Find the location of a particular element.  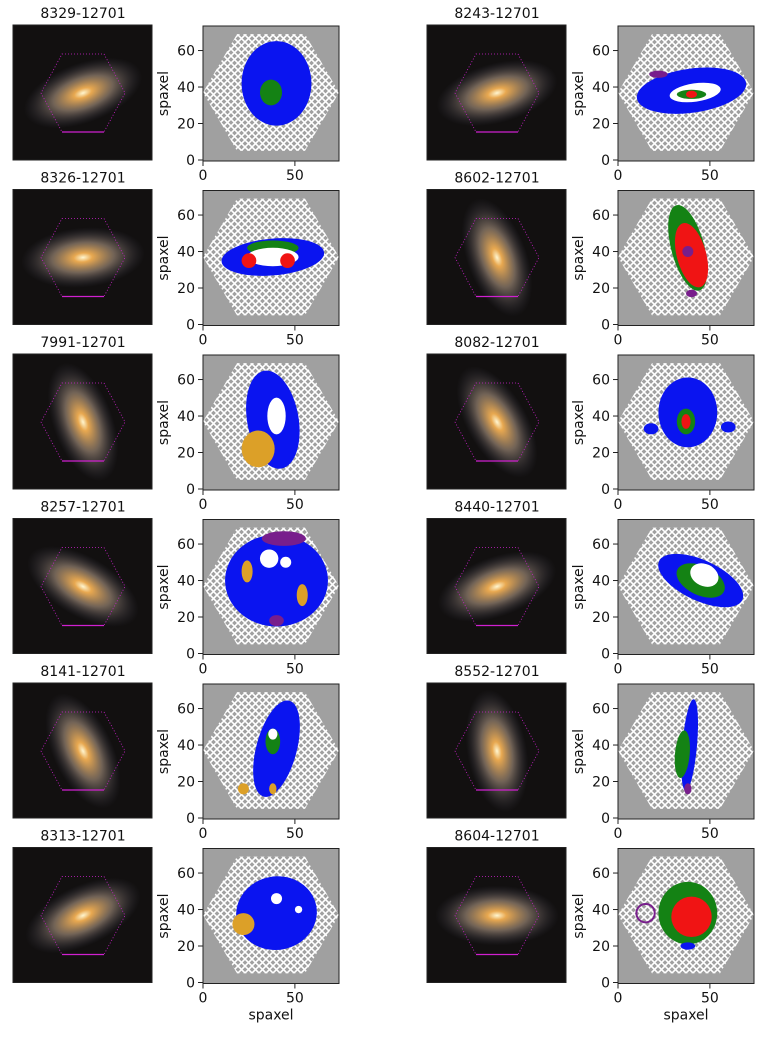

panel-title: 8602-12701 is located at coordinates (496, 179).